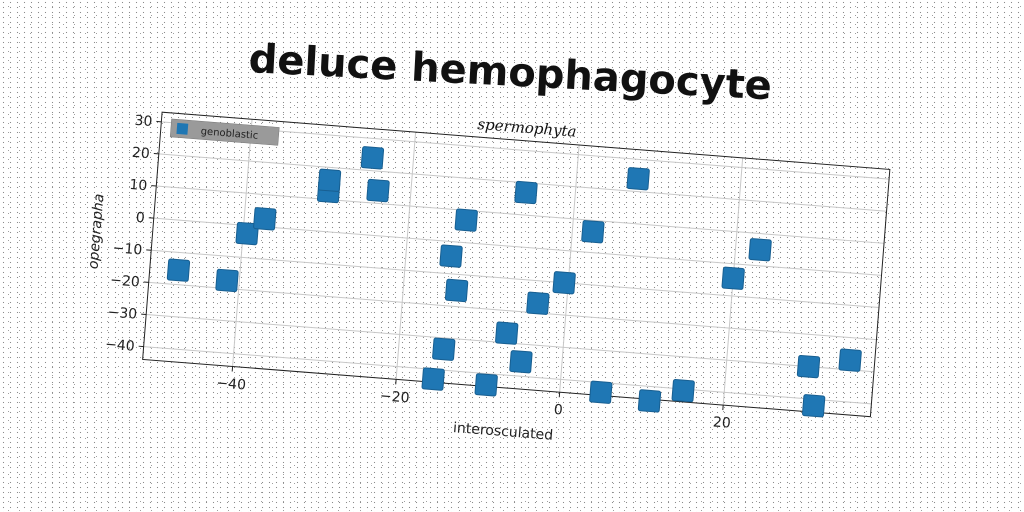  What do you see at coordinates (394, 397) in the screenshot?
I see `x-tick-label: −20` at bounding box center [394, 397].